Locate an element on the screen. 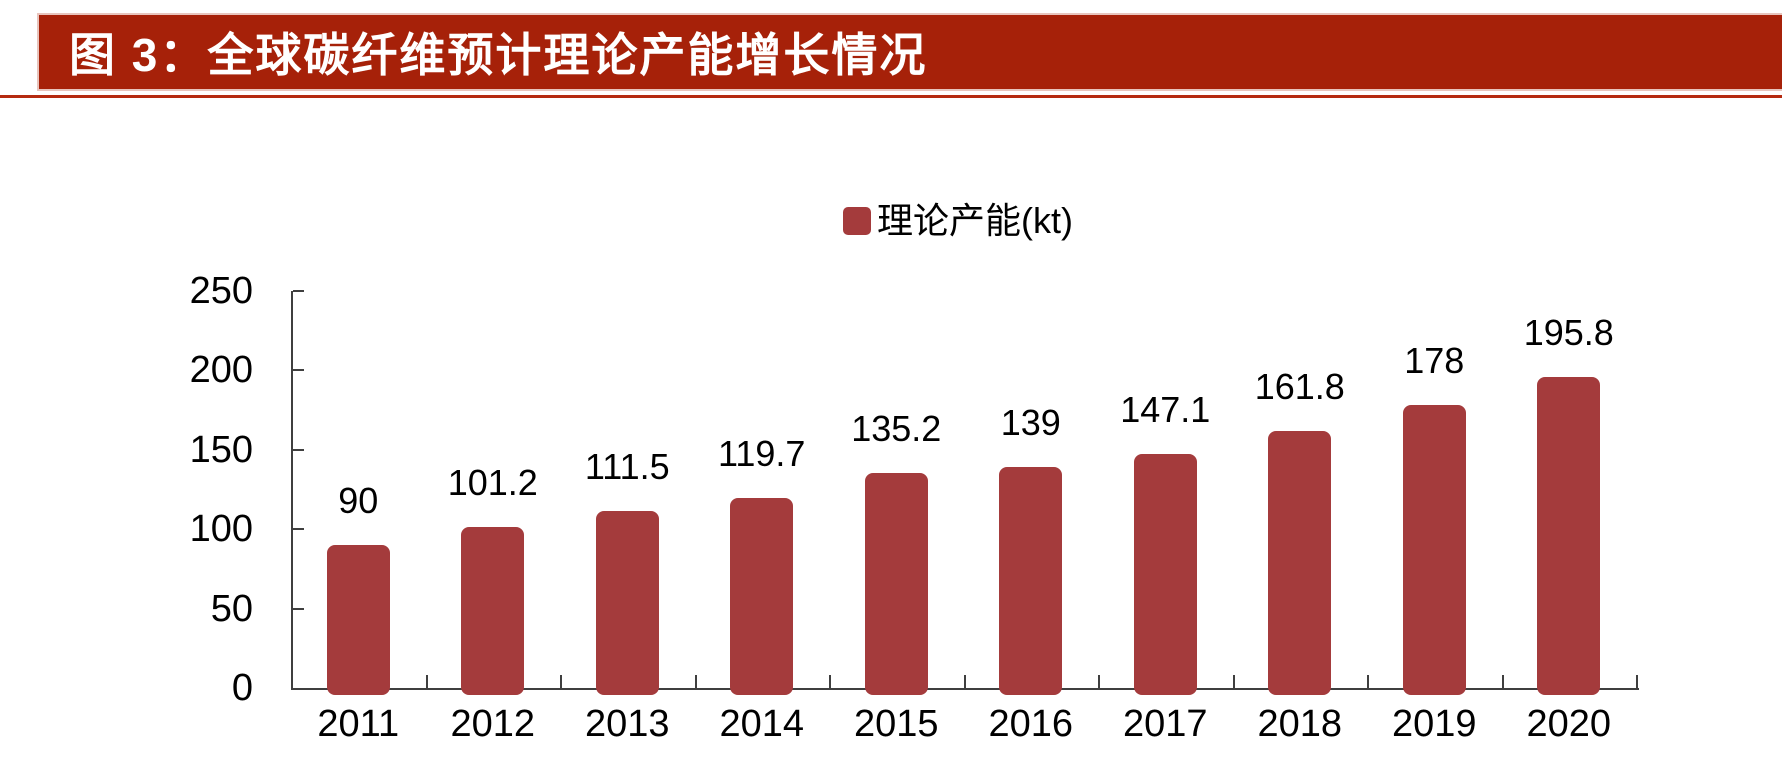  bar-value-label: 119.7 is located at coordinates (762, 453).